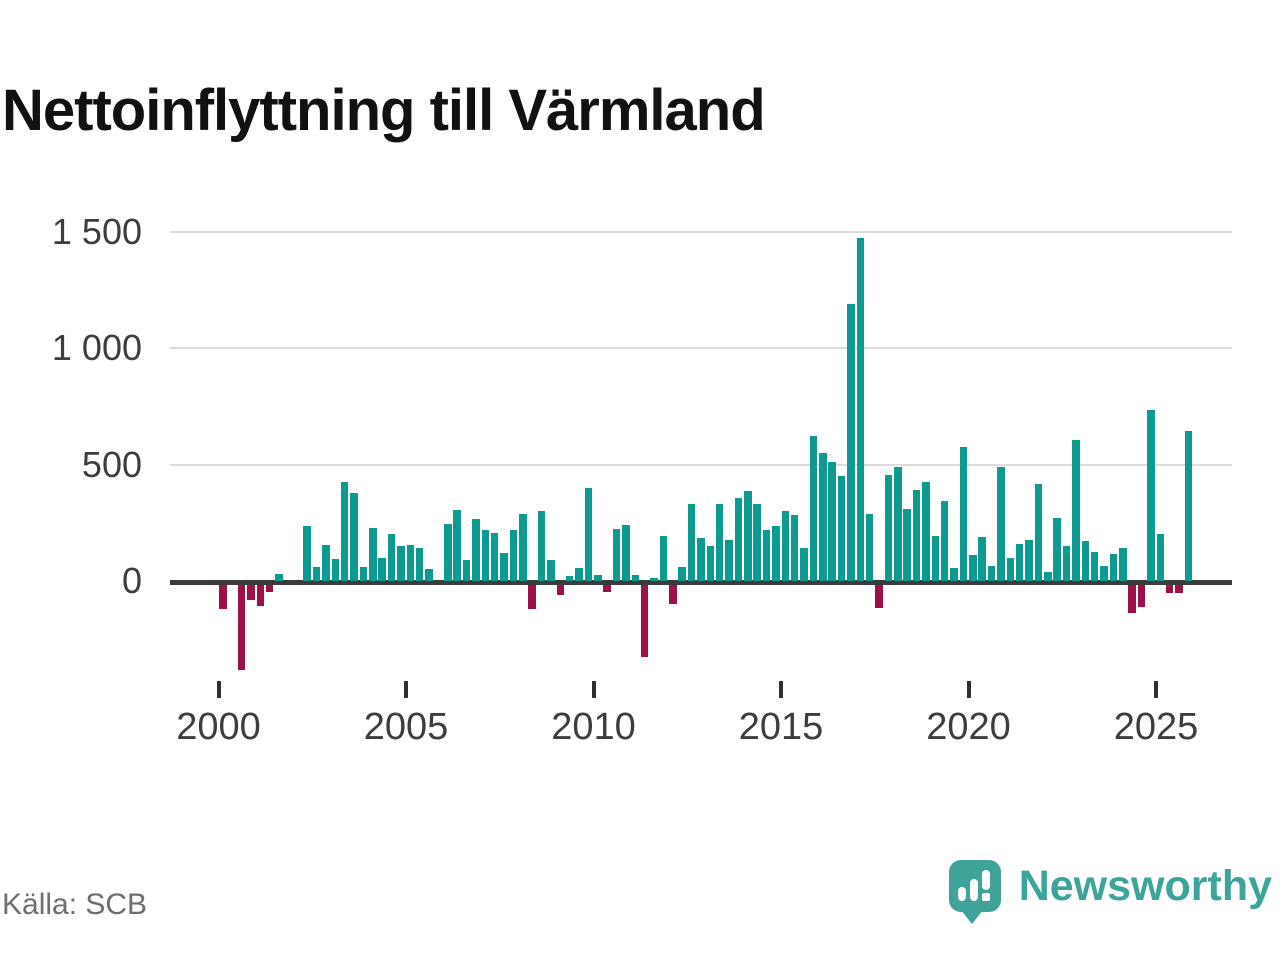 The width and height of the screenshot is (1280, 960). I want to click on bar-2025-q3, so click(1179, 589).